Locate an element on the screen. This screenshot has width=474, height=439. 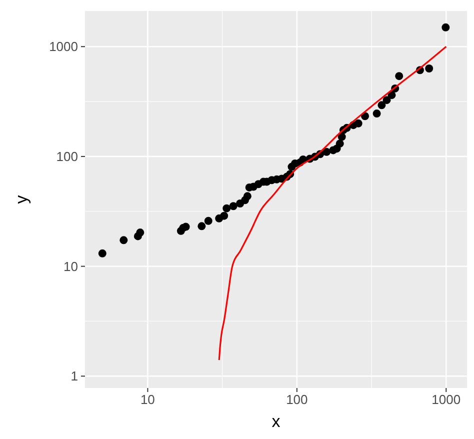
y-tick-label: 1 is located at coordinates (74, 376).